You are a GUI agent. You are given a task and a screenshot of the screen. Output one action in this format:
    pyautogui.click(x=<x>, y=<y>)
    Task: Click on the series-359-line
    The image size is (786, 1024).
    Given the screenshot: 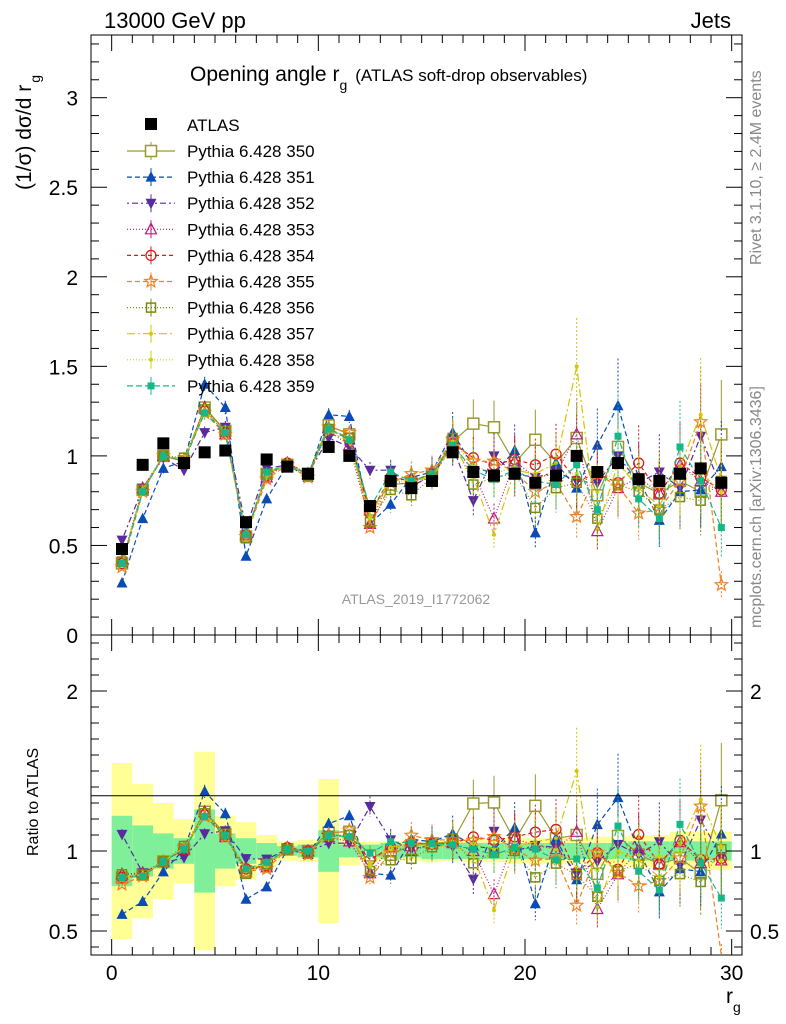 What is the action you would take?
    pyautogui.click(x=421, y=487)
    